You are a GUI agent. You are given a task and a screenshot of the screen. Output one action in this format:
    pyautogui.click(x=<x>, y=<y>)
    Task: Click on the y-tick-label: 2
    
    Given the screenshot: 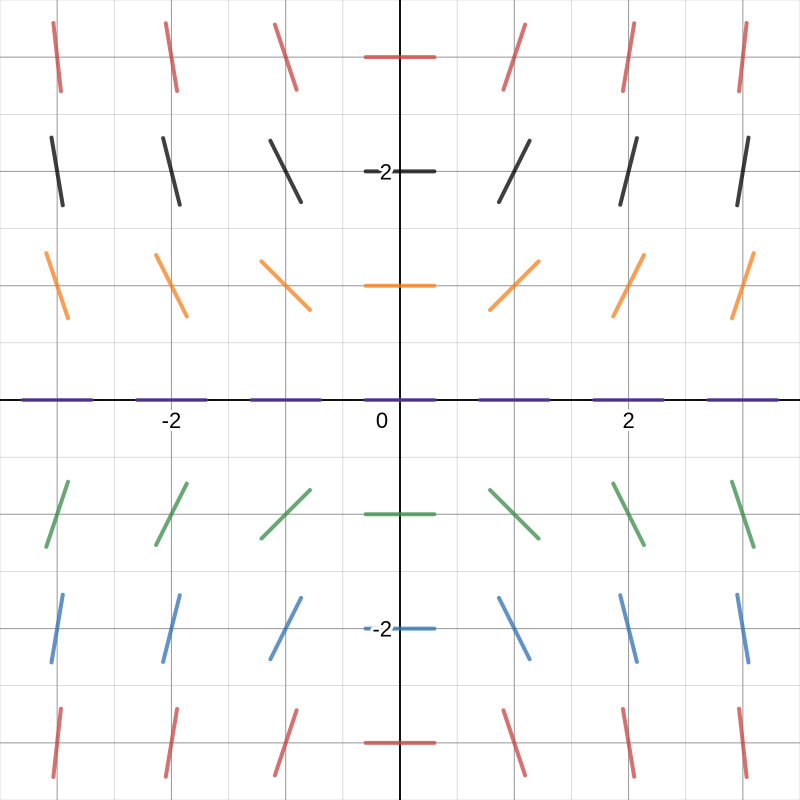 What is the action you would take?
    pyautogui.click(x=386, y=171)
    